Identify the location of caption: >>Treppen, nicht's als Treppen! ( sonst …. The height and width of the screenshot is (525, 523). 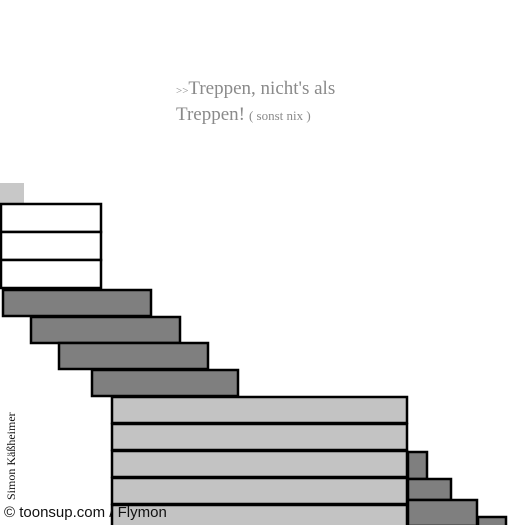
(255, 102).